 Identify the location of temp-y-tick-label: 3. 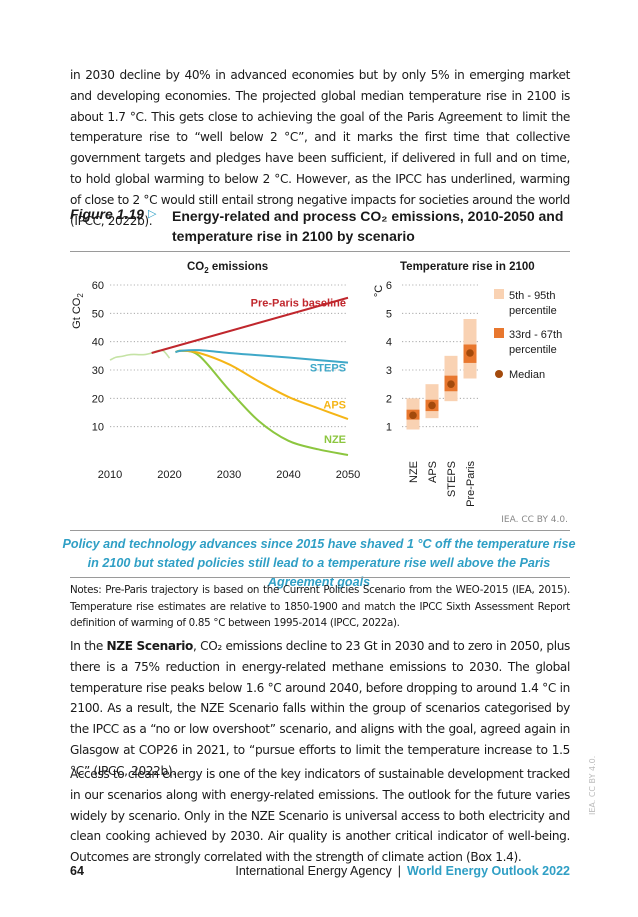
(389, 371).